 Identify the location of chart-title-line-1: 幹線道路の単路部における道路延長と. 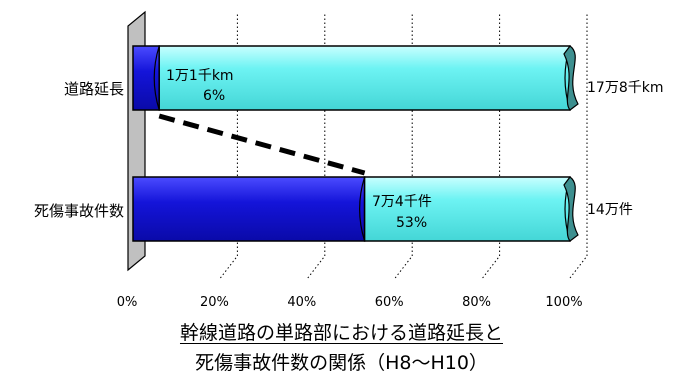
(341, 333).